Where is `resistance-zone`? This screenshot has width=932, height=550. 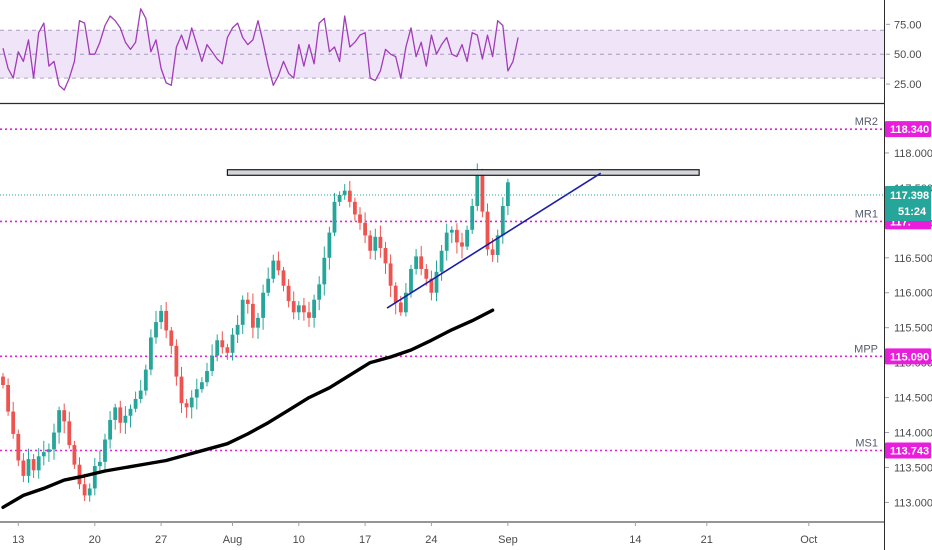
resistance-zone is located at coordinates (463, 172).